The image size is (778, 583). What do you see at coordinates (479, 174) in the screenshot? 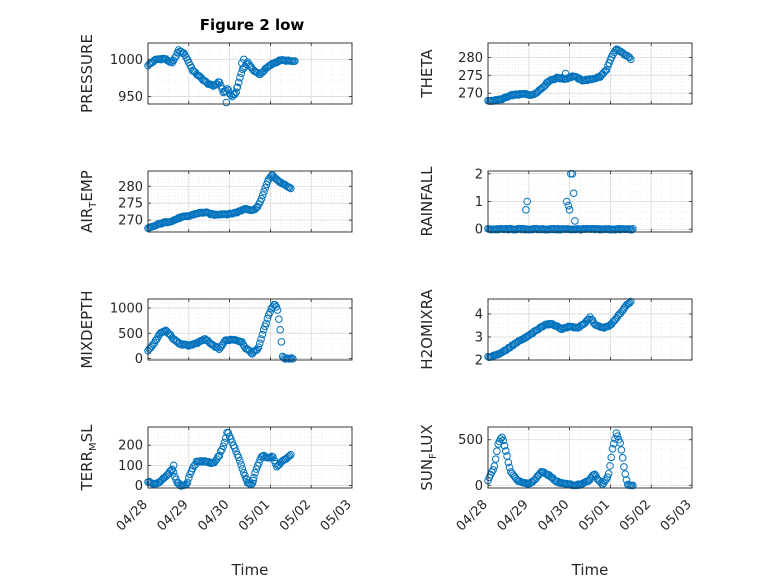
I see `rainfall-ytick-label: 2` at bounding box center [479, 174].